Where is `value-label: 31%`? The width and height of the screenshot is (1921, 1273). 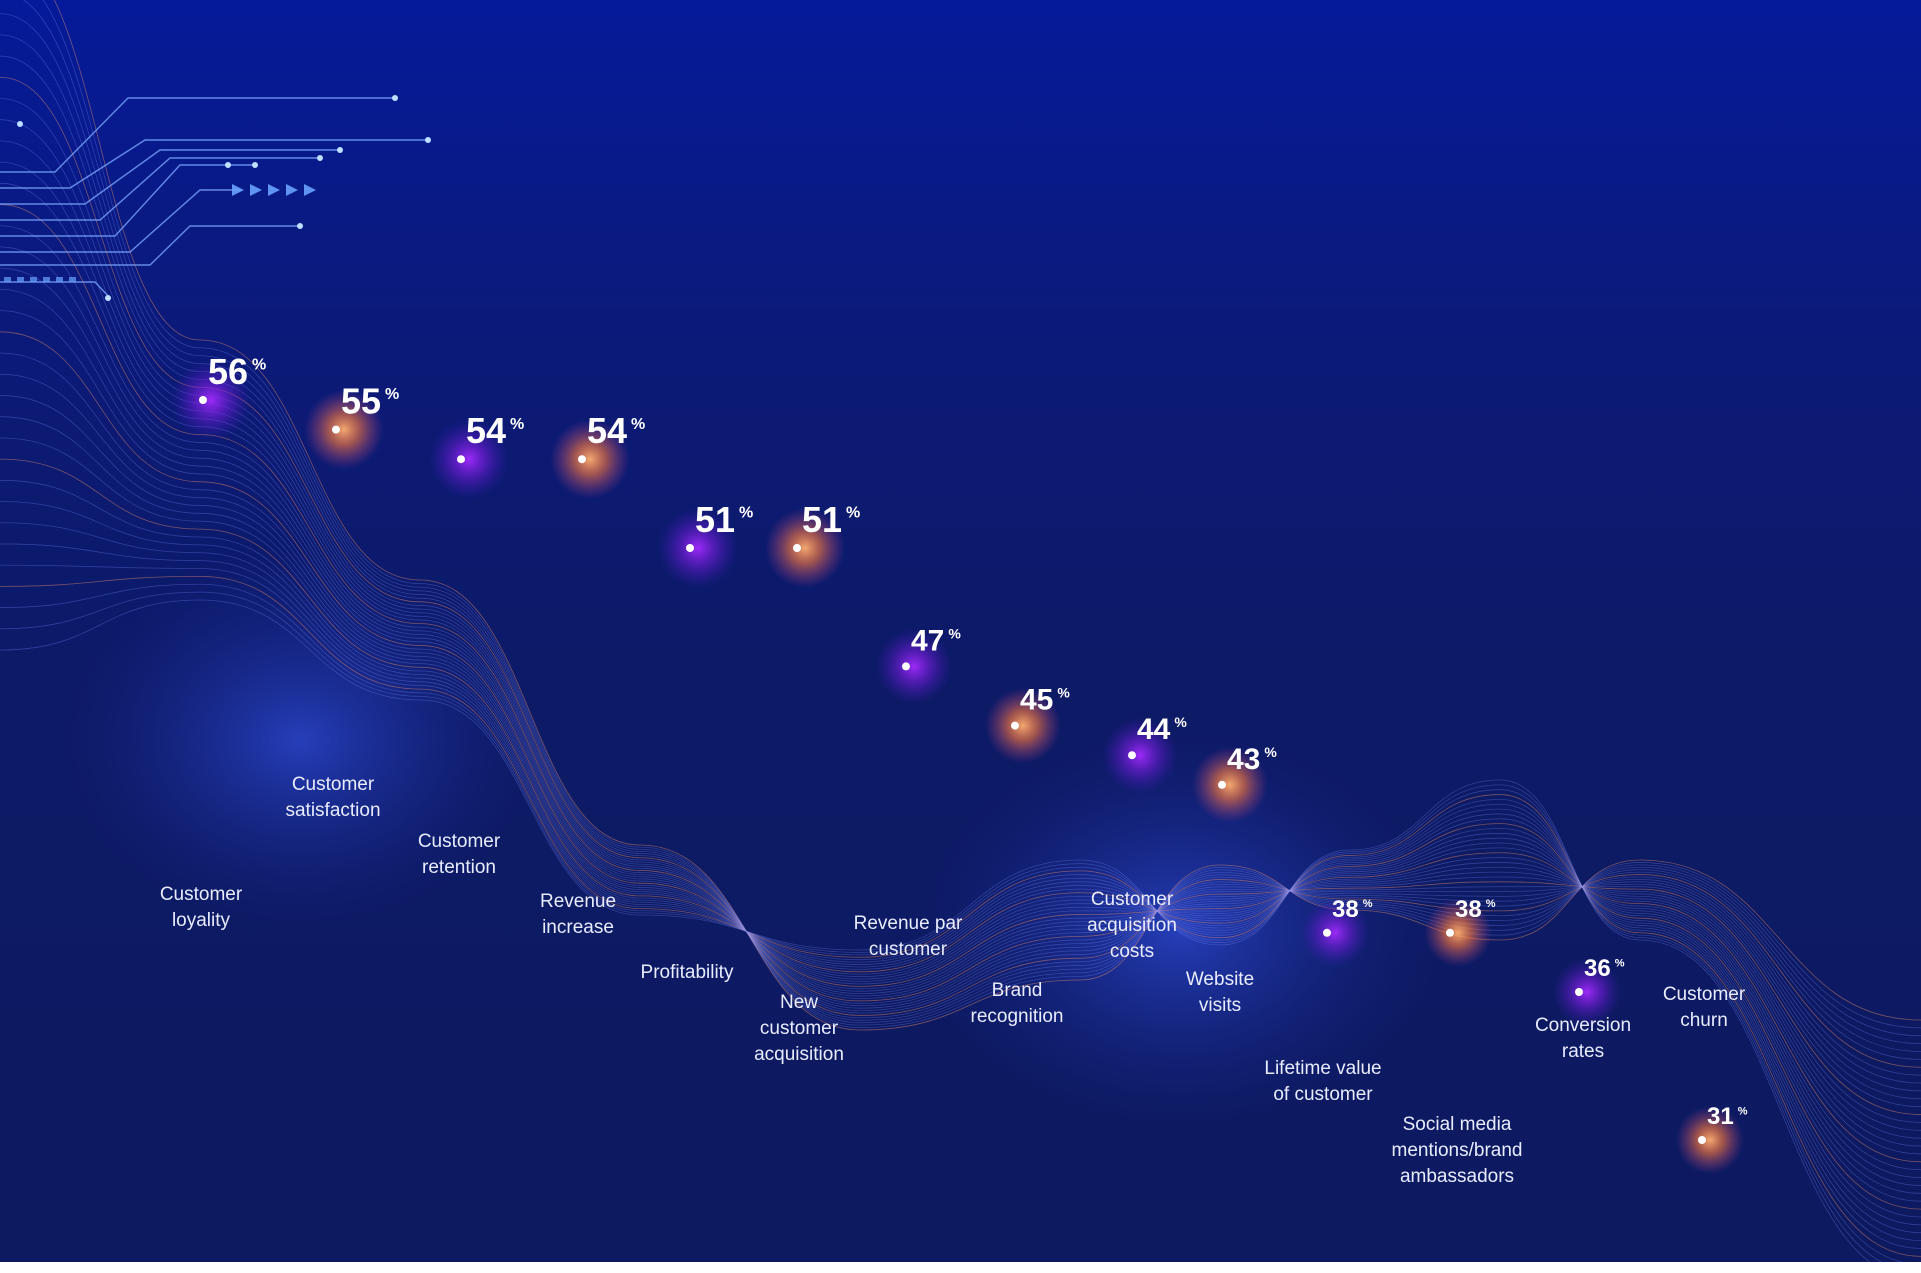 value-label: 31% is located at coordinates (1727, 1116).